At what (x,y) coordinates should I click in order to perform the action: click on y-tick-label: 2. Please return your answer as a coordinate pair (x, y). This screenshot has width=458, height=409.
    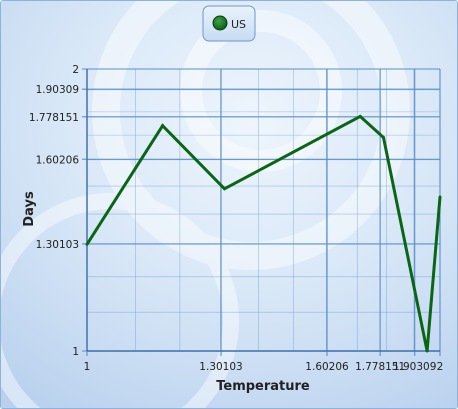
    Looking at the image, I should click on (75, 70).